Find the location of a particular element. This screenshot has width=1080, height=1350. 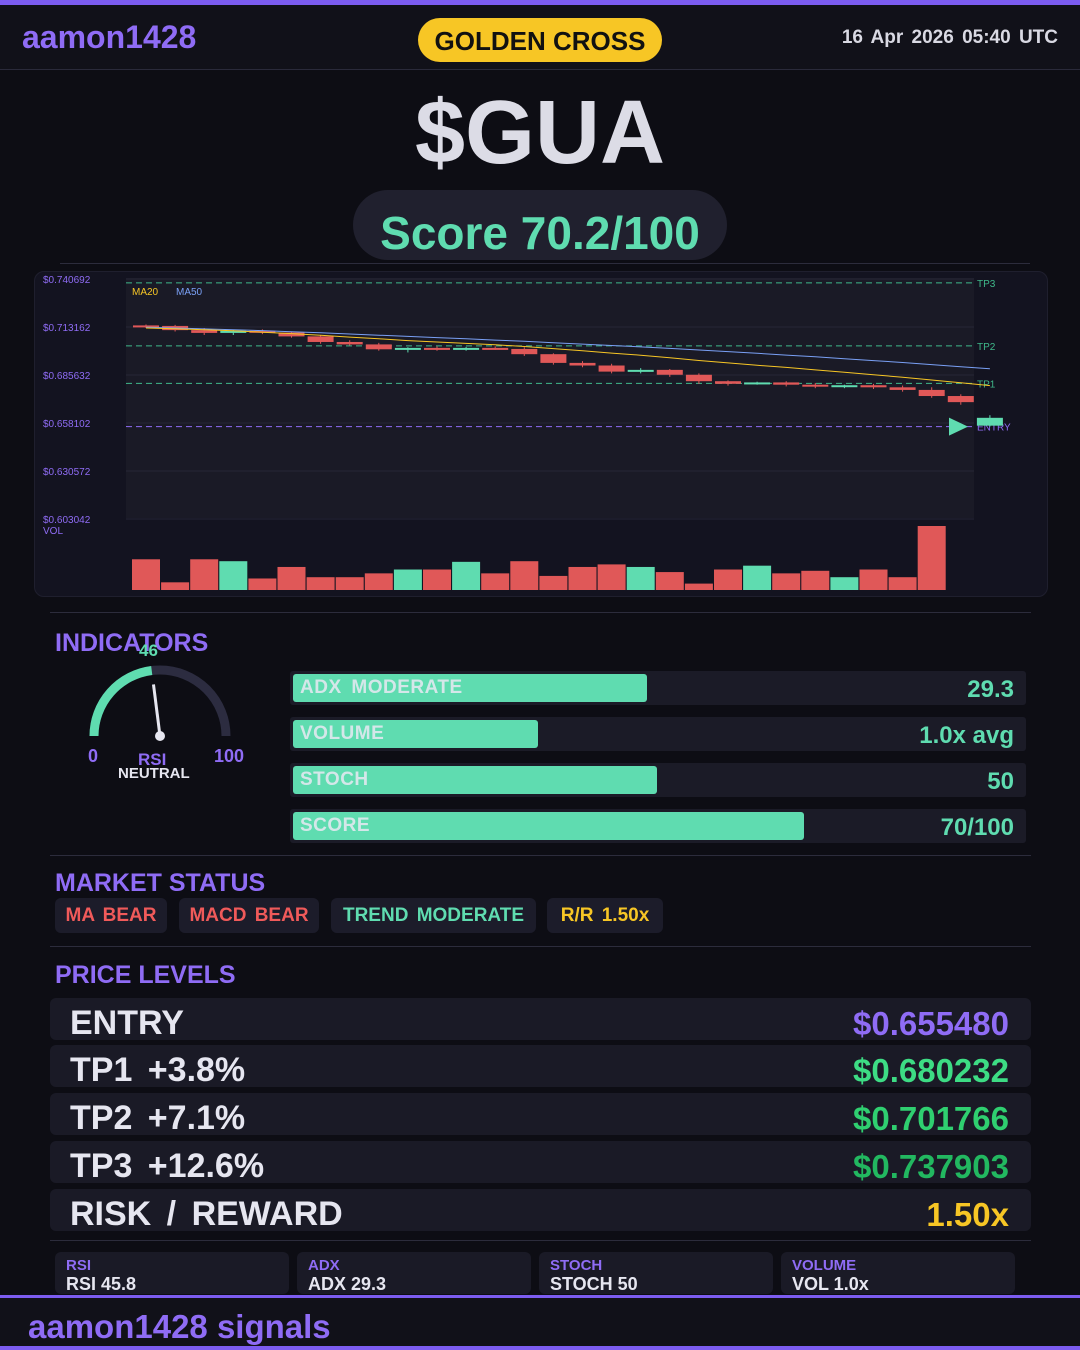

price-level-value: $0.680232 is located at coordinates (931, 1070).